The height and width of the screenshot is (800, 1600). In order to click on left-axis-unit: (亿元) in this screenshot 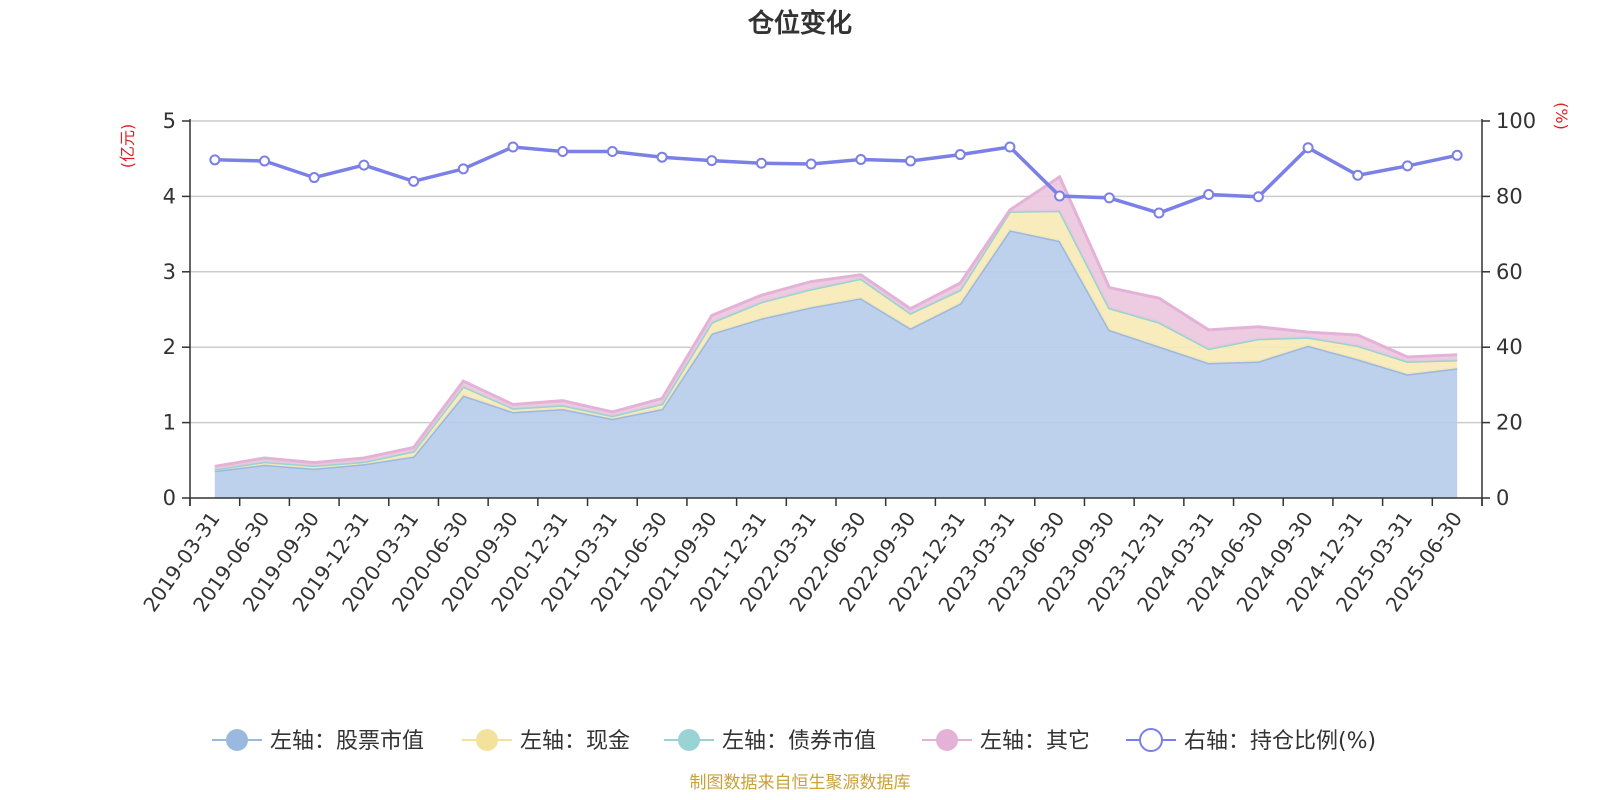, I will do `click(127, 146)`.